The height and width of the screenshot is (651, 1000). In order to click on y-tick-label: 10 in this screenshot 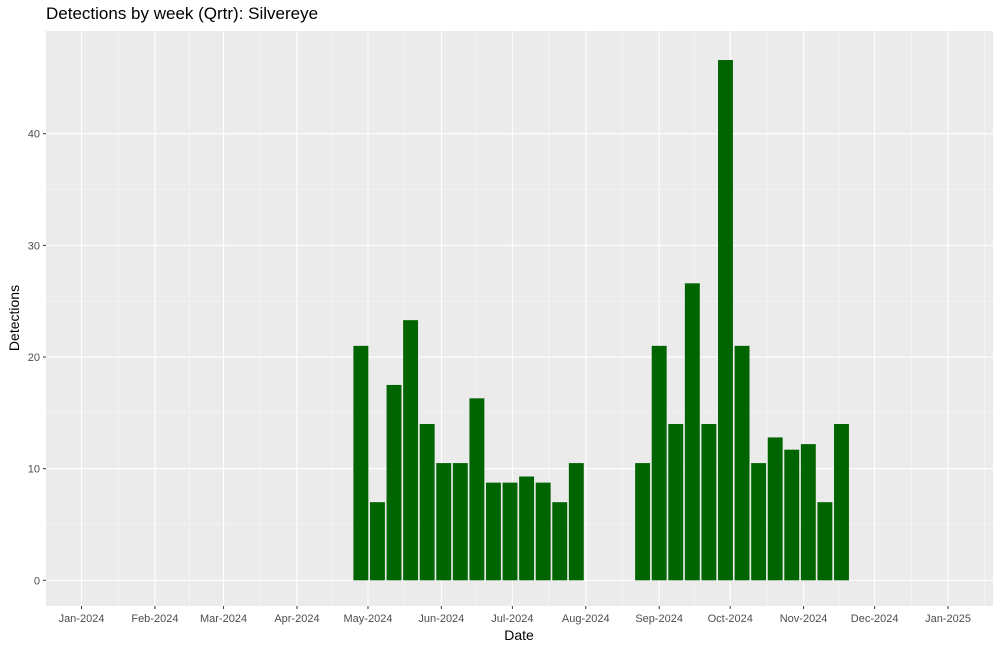, I will do `click(34, 470)`.